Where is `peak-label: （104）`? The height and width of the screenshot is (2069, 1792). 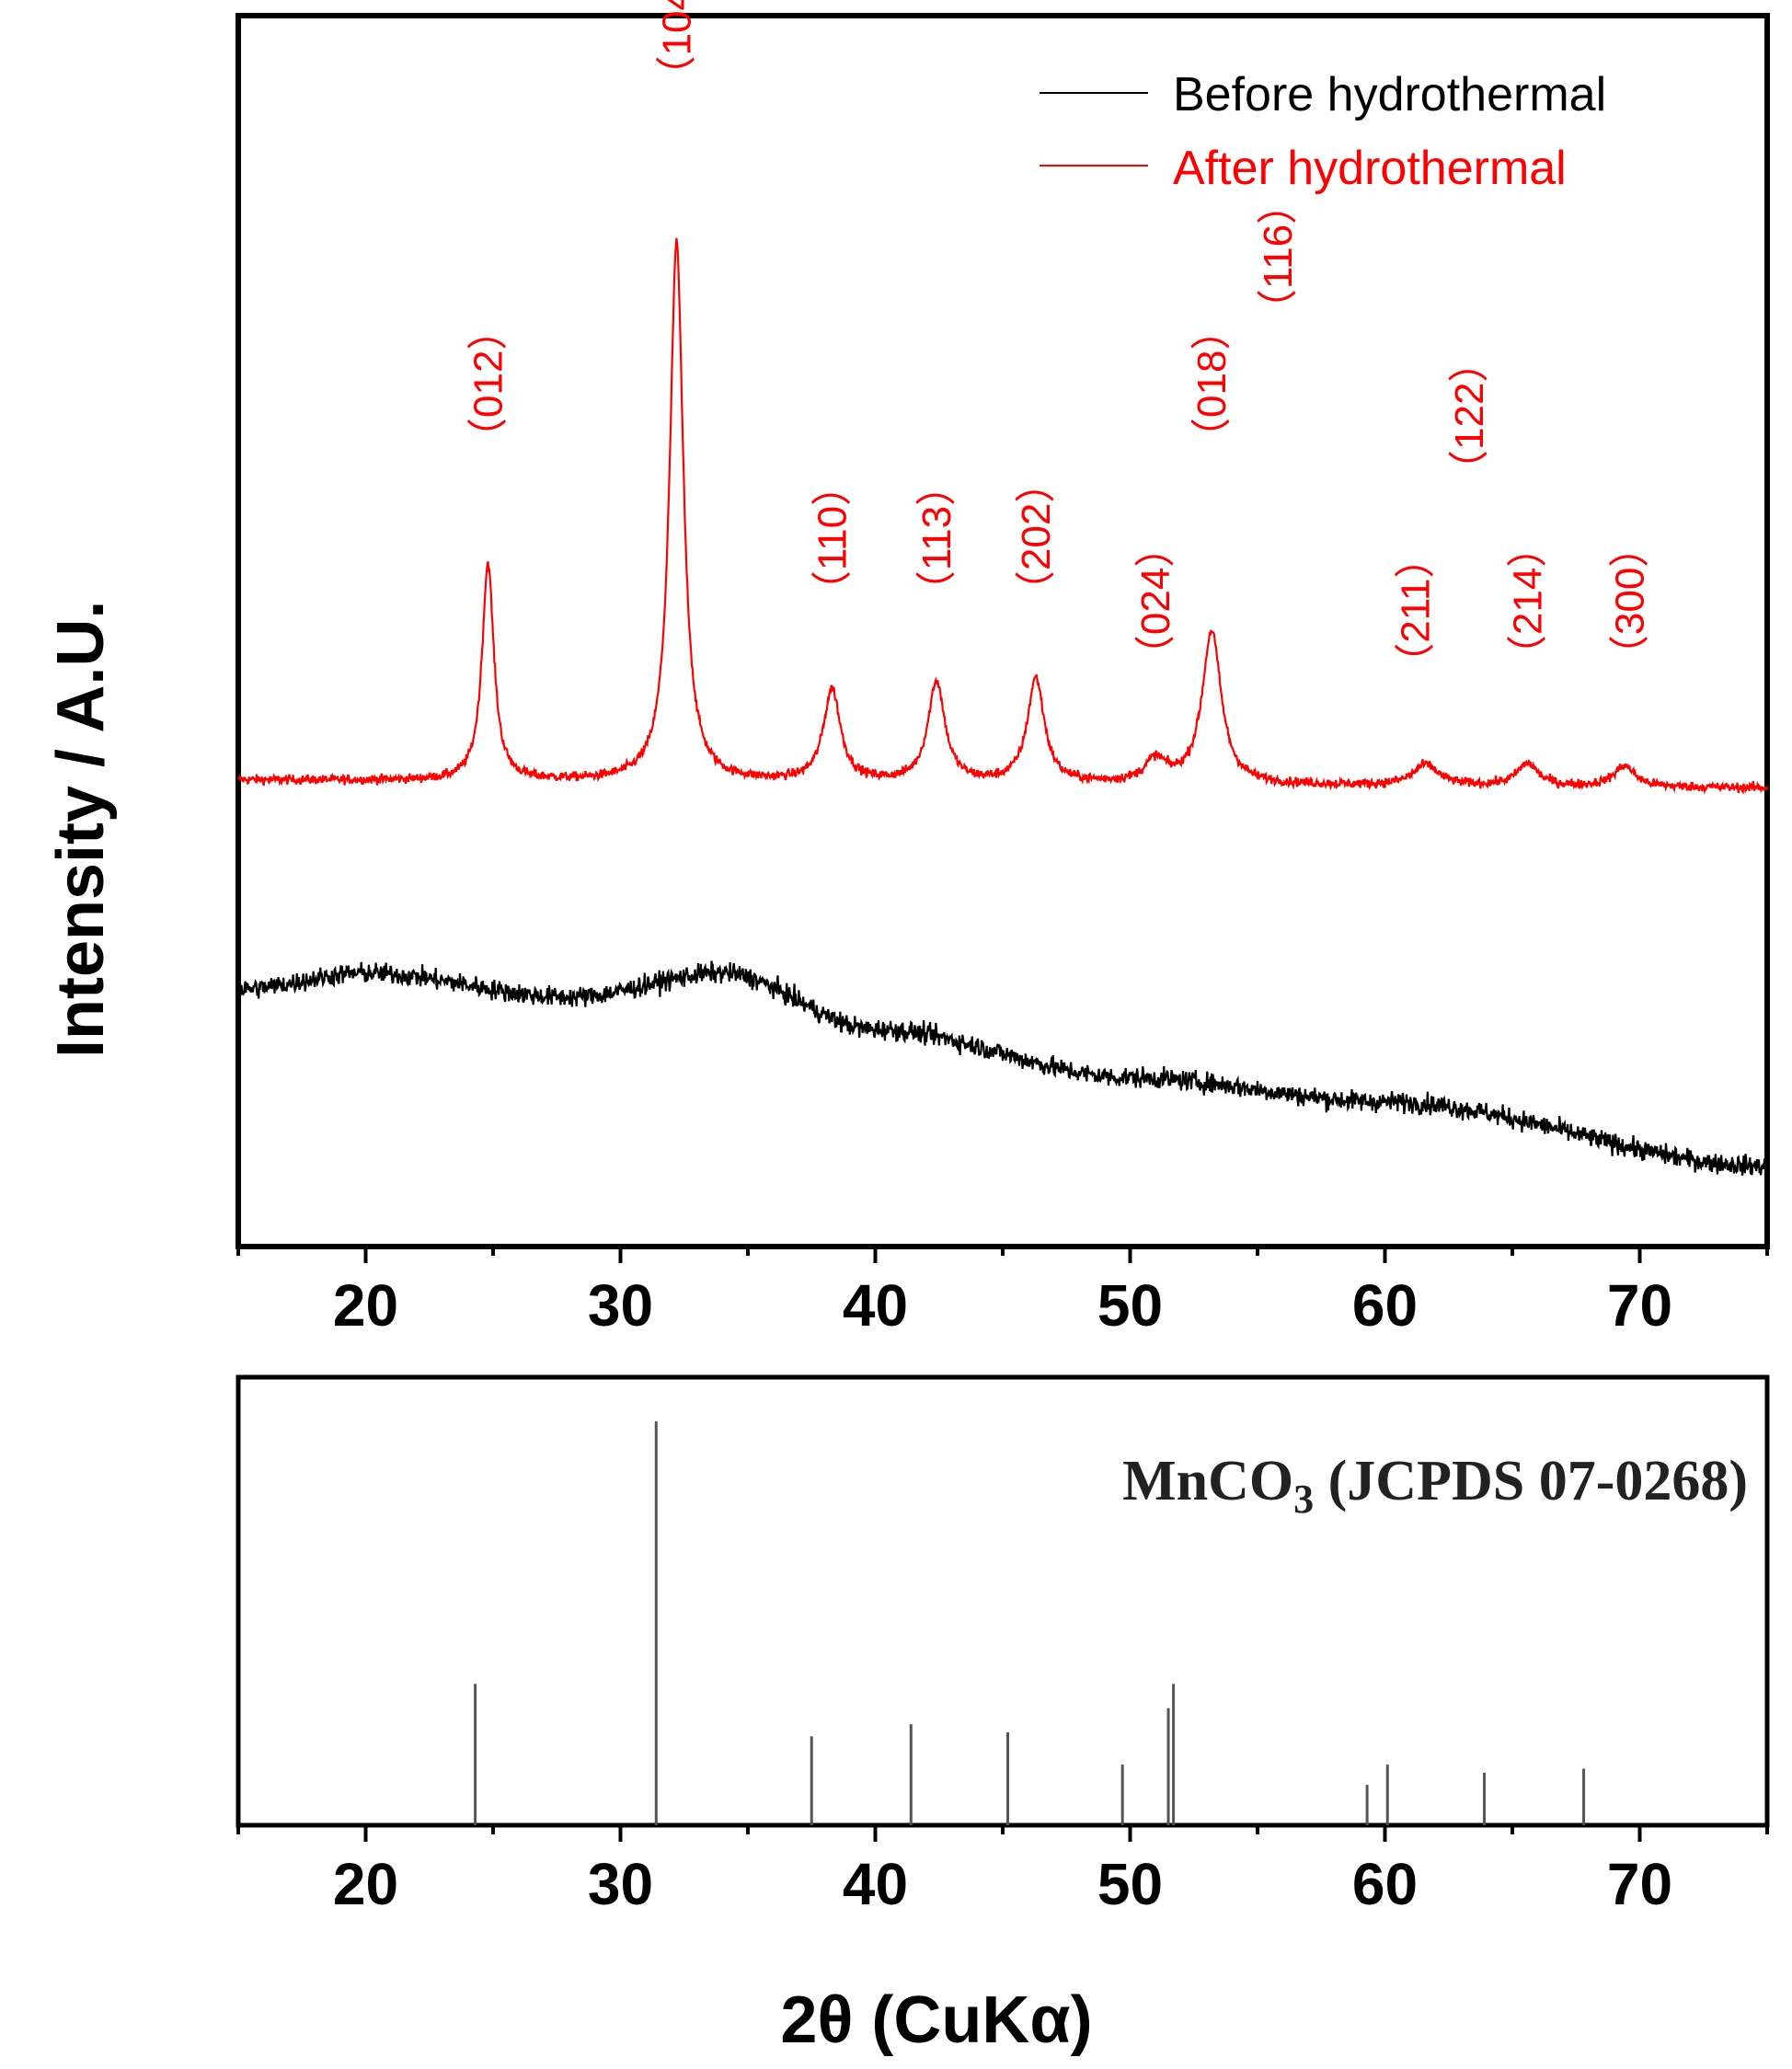 peak-label: （104） is located at coordinates (676, 49).